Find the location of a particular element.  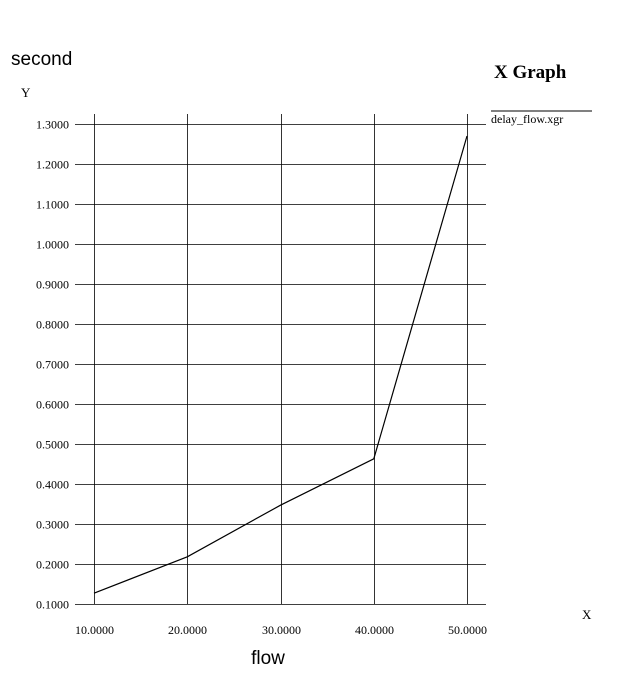

y-tick-label: 0.6000 is located at coordinates (52, 405).